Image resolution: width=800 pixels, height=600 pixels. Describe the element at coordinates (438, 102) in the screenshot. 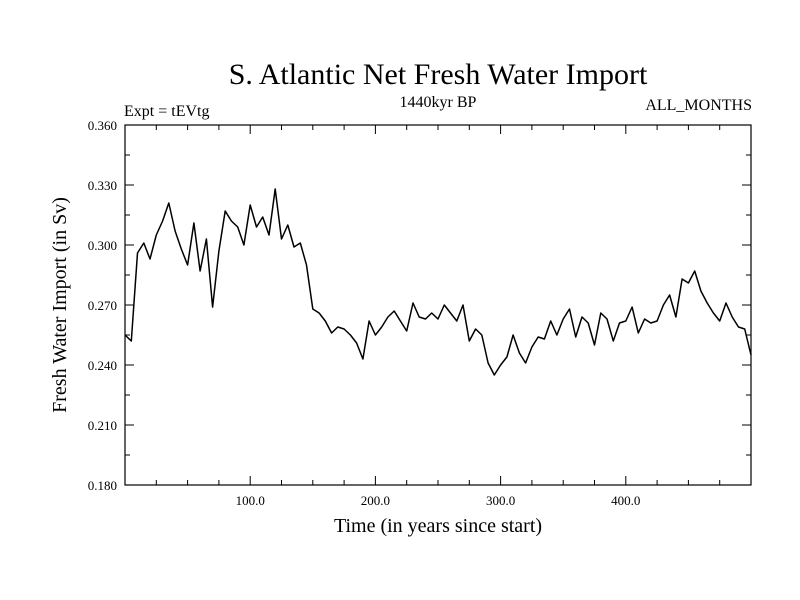

I see `chart-subtitle: 1440kyr BP` at that location.